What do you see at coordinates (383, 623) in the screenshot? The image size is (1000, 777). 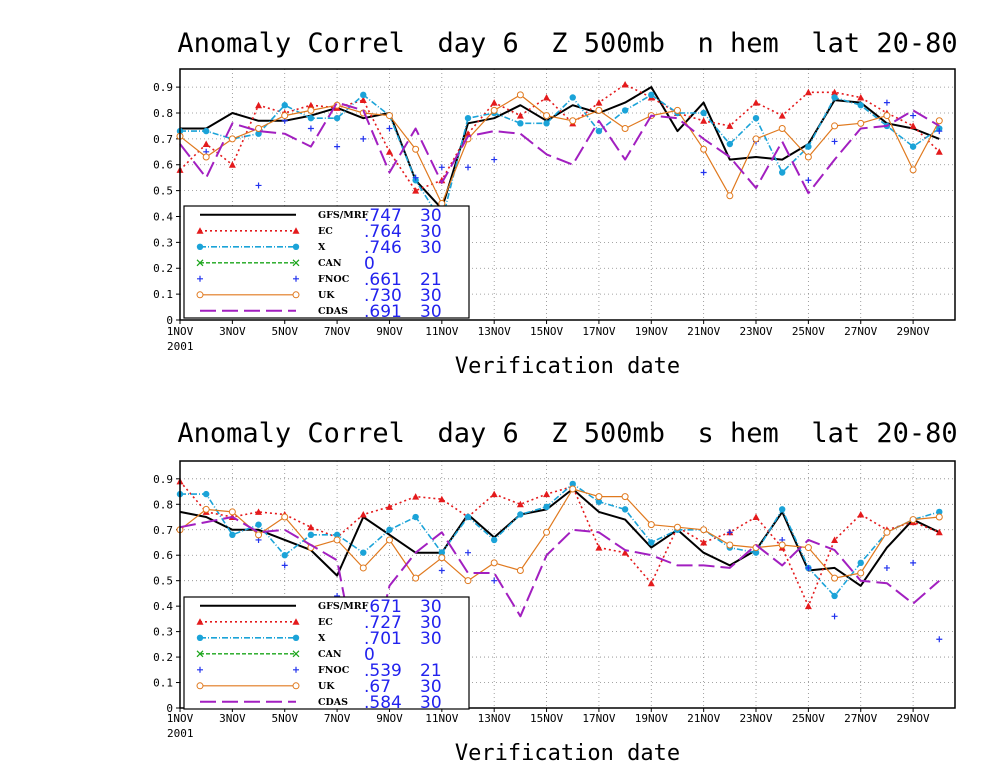 I see `legend-stat: .727` at bounding box center [383, 623].